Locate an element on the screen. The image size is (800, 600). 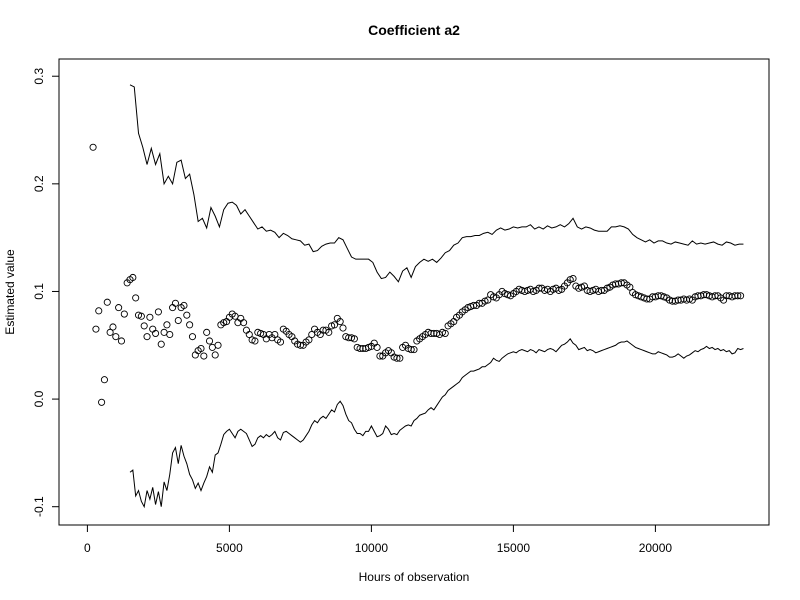
x-tick-label: 20000 is located at coordinates (656, 548).